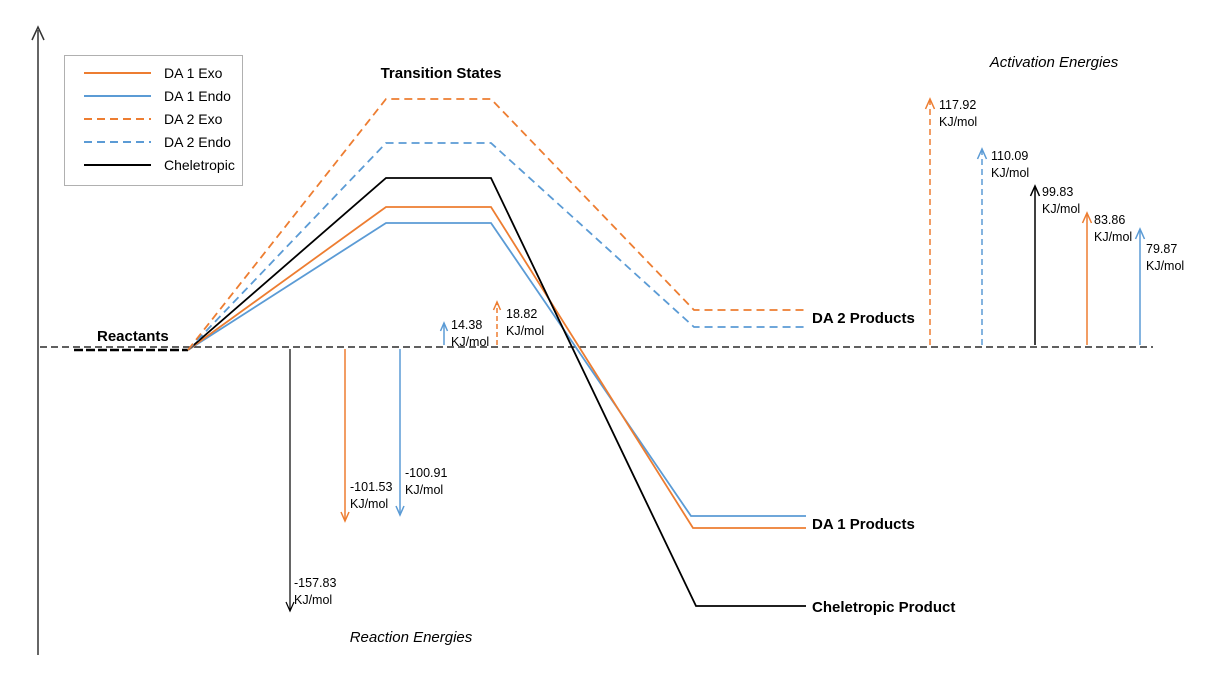 The height and width of the screenshot is (674, 1217). What do you see at coordinates (424, 490) in the screenshot?
I see `reaction-unit-da1-endo: KJ/mol` at bounding box center [424, 490].